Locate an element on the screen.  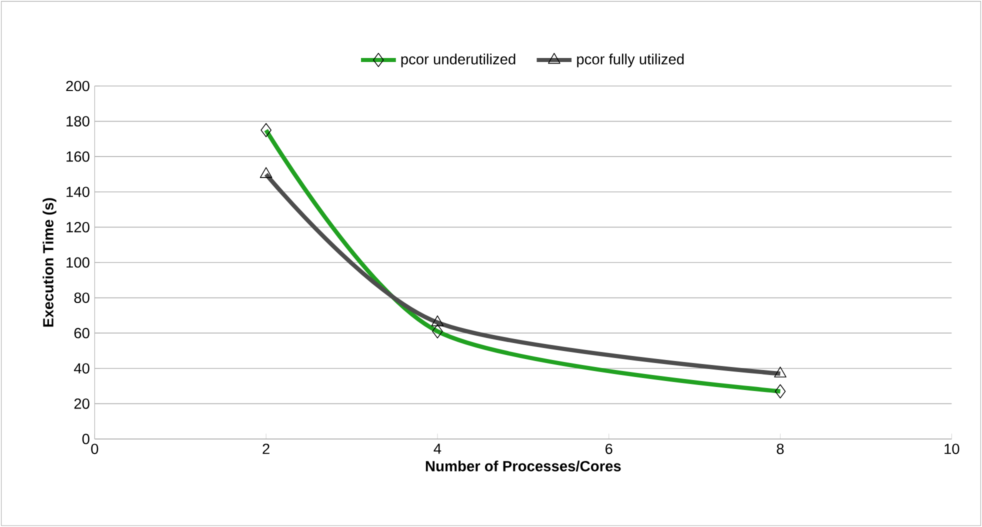
x-tick-label: 8 is located at coordinates (780, 449).